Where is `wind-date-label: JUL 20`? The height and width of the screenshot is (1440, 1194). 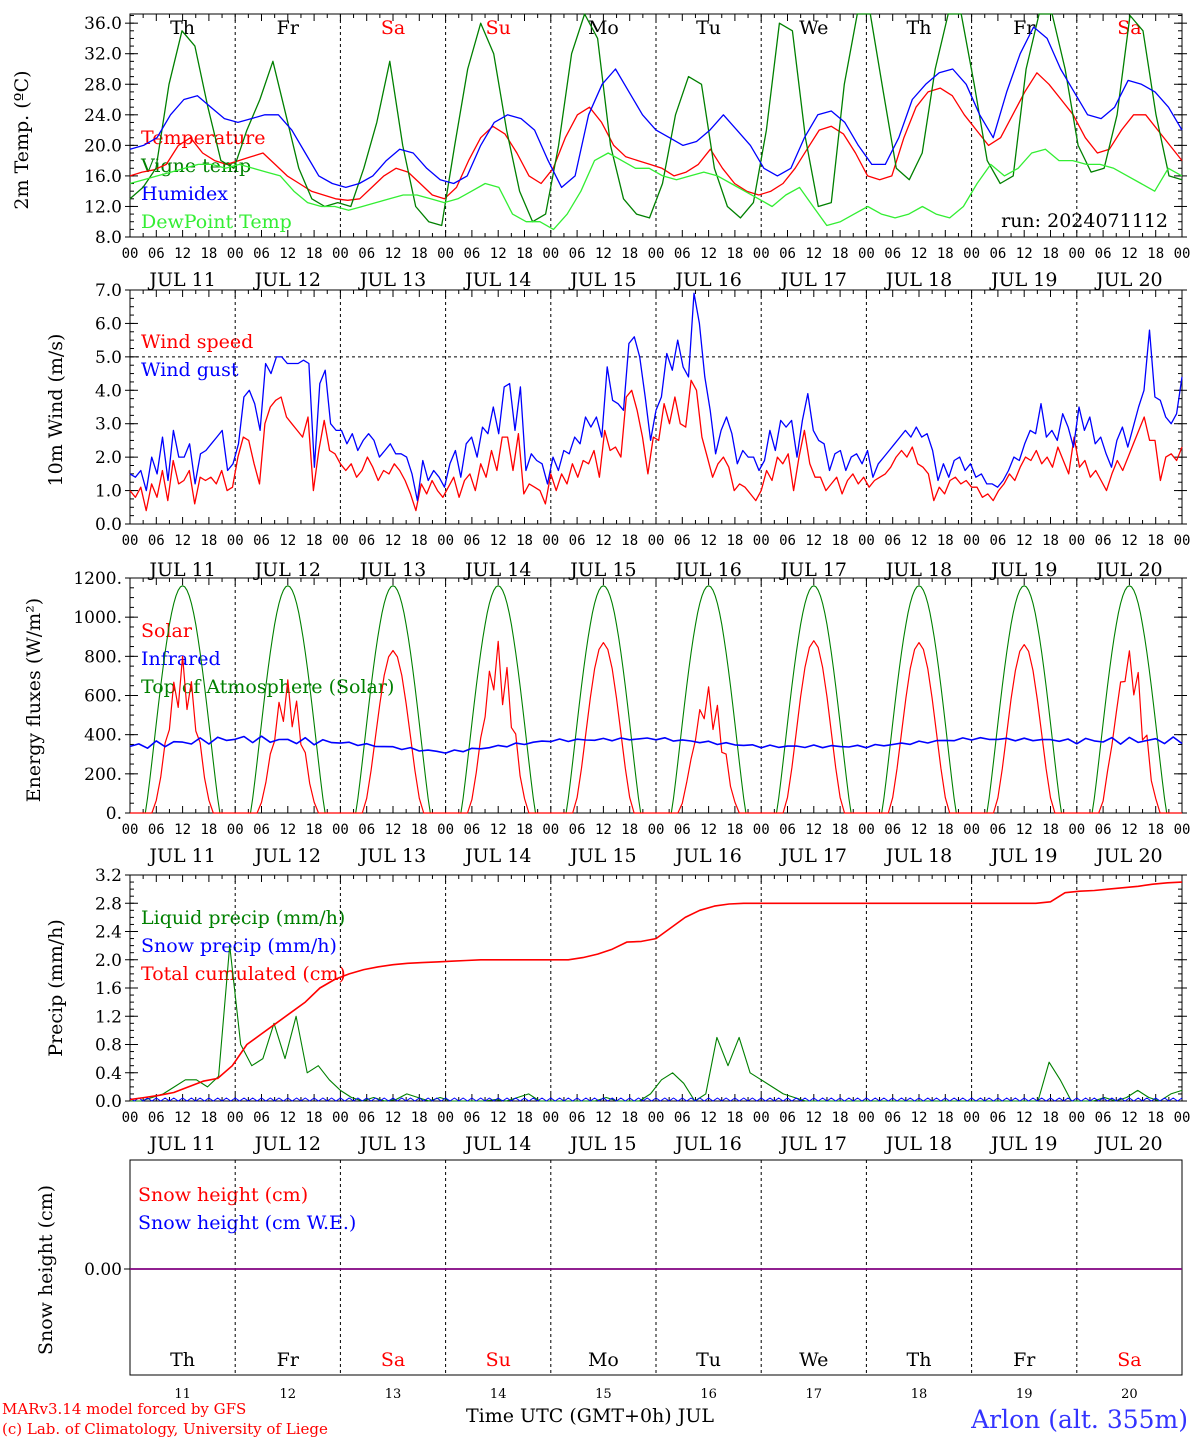 wind-date-label: JUL 20 is located at coordinates (1128, 570).